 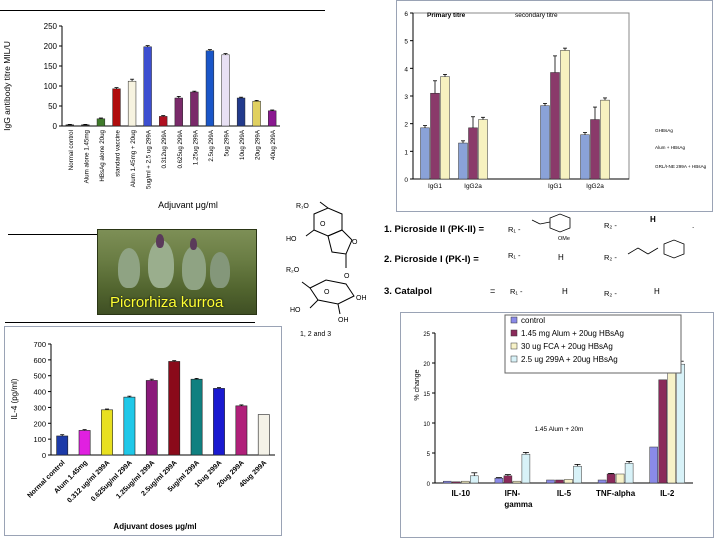 I want to click on compound-3-eq: =, so click(x=492, y=291).